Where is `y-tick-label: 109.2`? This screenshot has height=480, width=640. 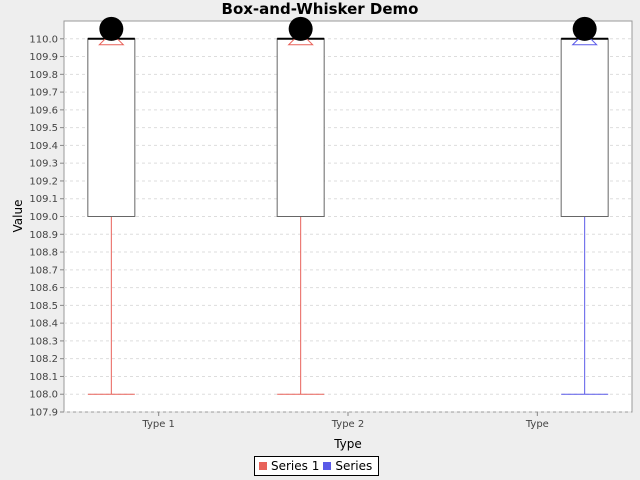 y-tick-label: 109.2 is located at coordinates (43, 181).